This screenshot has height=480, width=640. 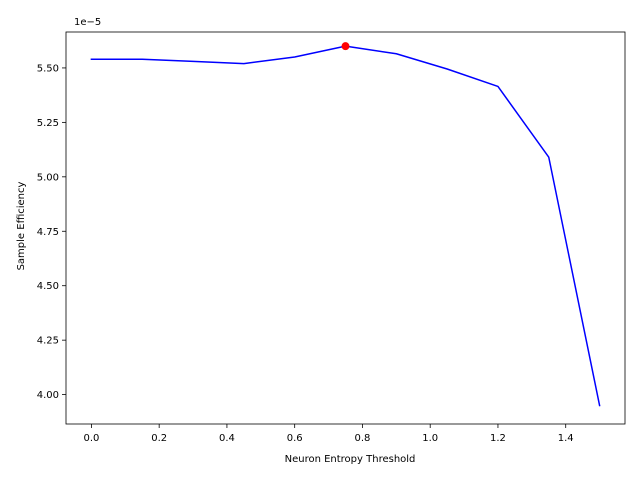 What do you see at coordinates (362, 438) in the screenshot?
I see `x-tick-label: 0.8` at bounding box center [362, 438].